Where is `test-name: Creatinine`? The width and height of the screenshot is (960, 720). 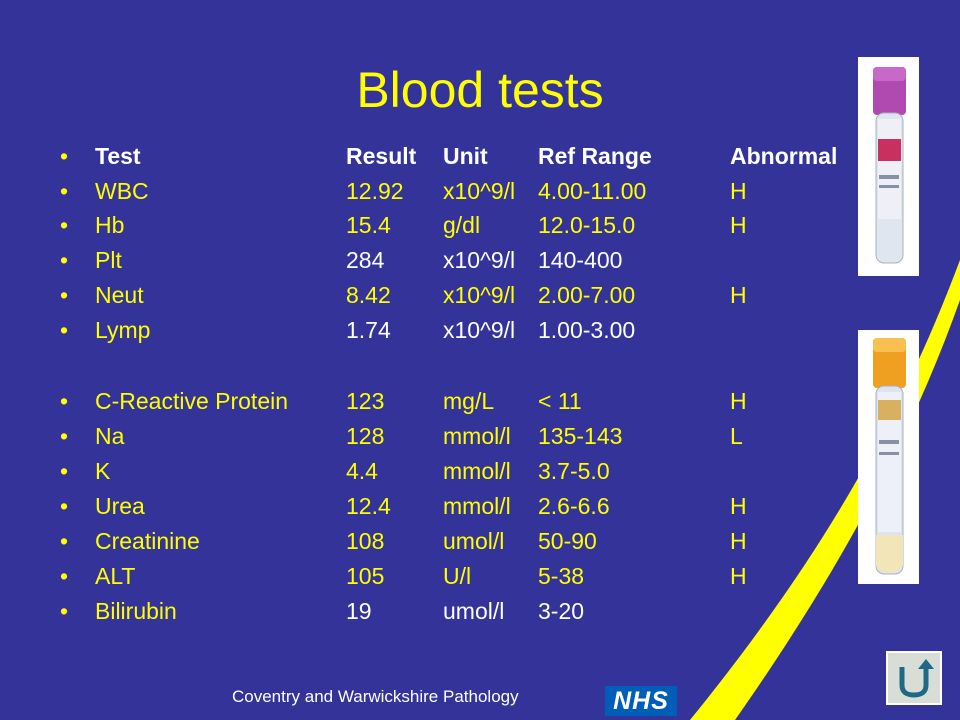 test-name: Creatinine is located at coordinates (147, 541).